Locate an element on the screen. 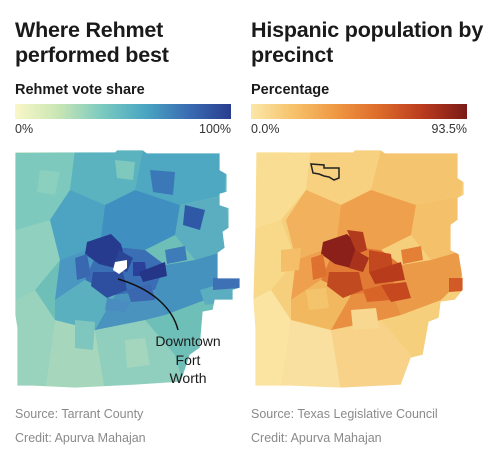 This screenshot has height=469, width=492. texas-outline-icon is located at coordinates (325, 172).